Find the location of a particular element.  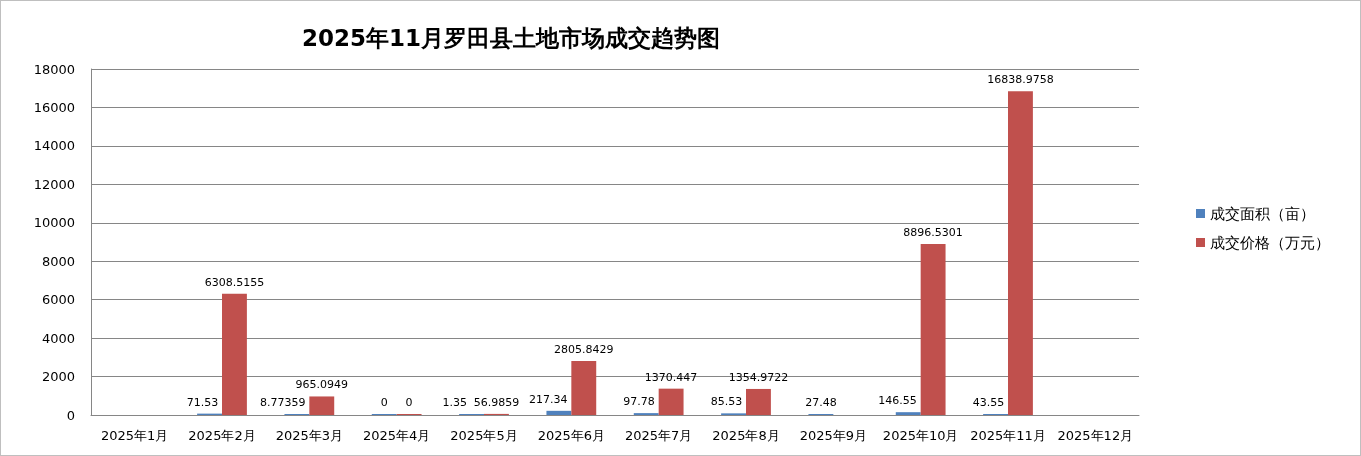

data-label: 965.0949 is located at coordinates (322, 385).